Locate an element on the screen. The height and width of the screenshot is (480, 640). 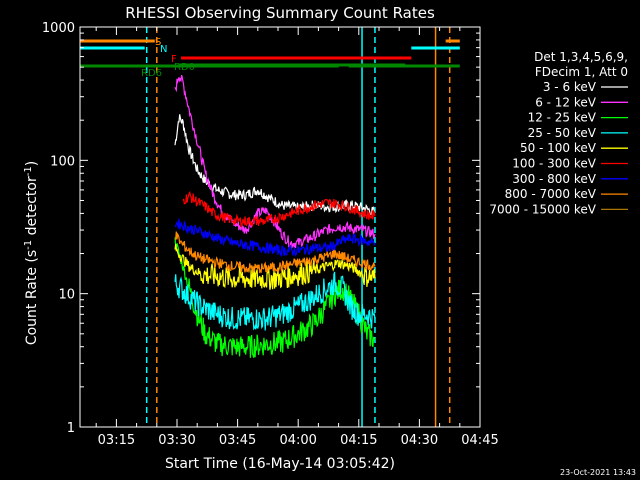
timestamp: 23-Oct-2021 13:43 is located at coordinates (598, 472).